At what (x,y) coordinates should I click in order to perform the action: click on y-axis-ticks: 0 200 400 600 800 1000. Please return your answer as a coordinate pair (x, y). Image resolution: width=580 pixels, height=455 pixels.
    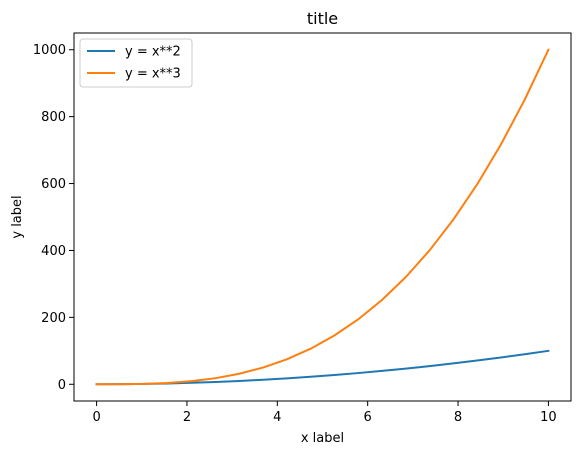
    Looking at the image, I should click on (53, 218).